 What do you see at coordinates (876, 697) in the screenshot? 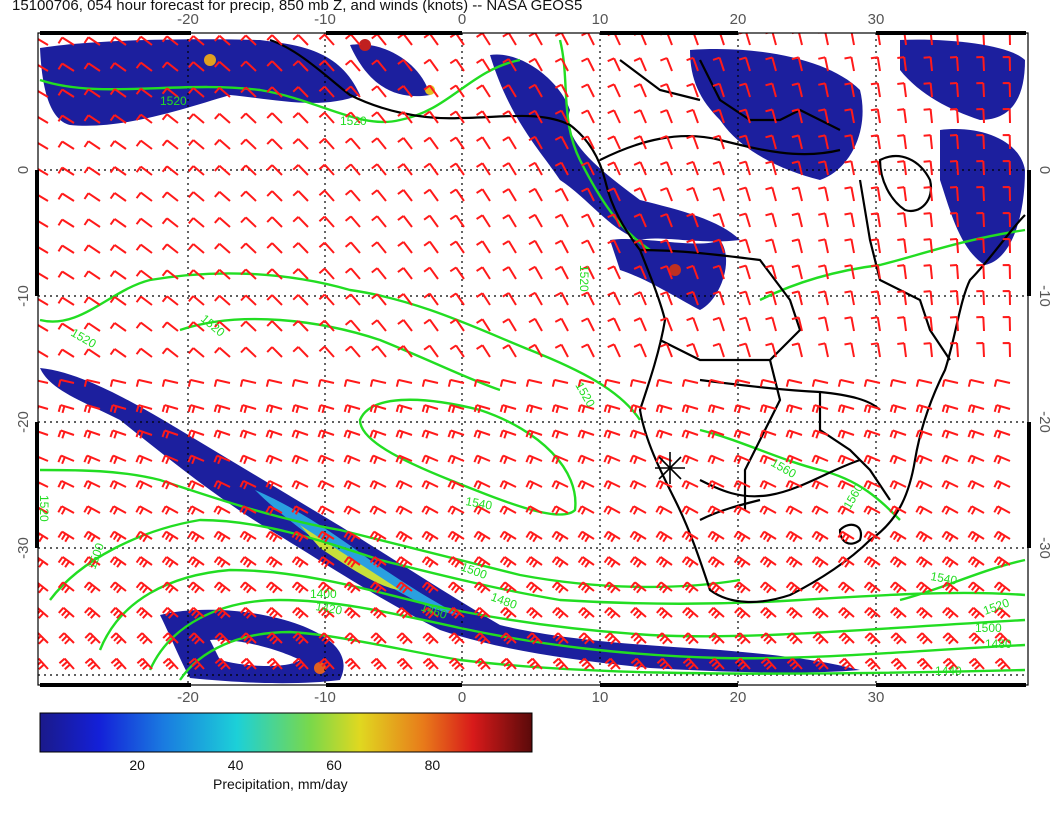
I see `lon-tick-label-bottom: 30` at bounding box center [876, 697].